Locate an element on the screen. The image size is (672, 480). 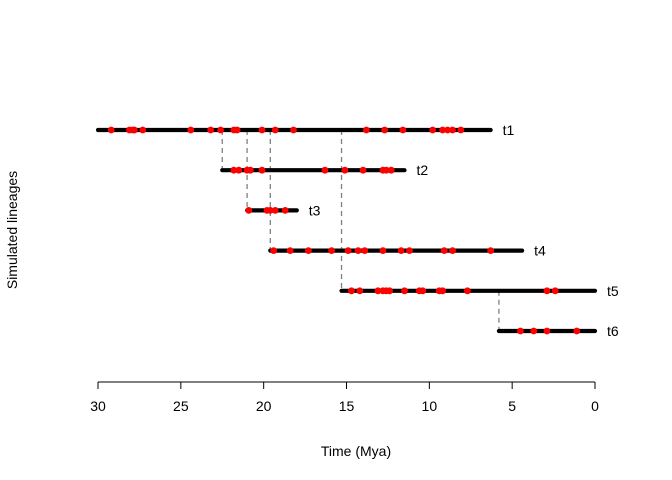
lineage-label-t5: t5 is located at coordinates (613, 291).